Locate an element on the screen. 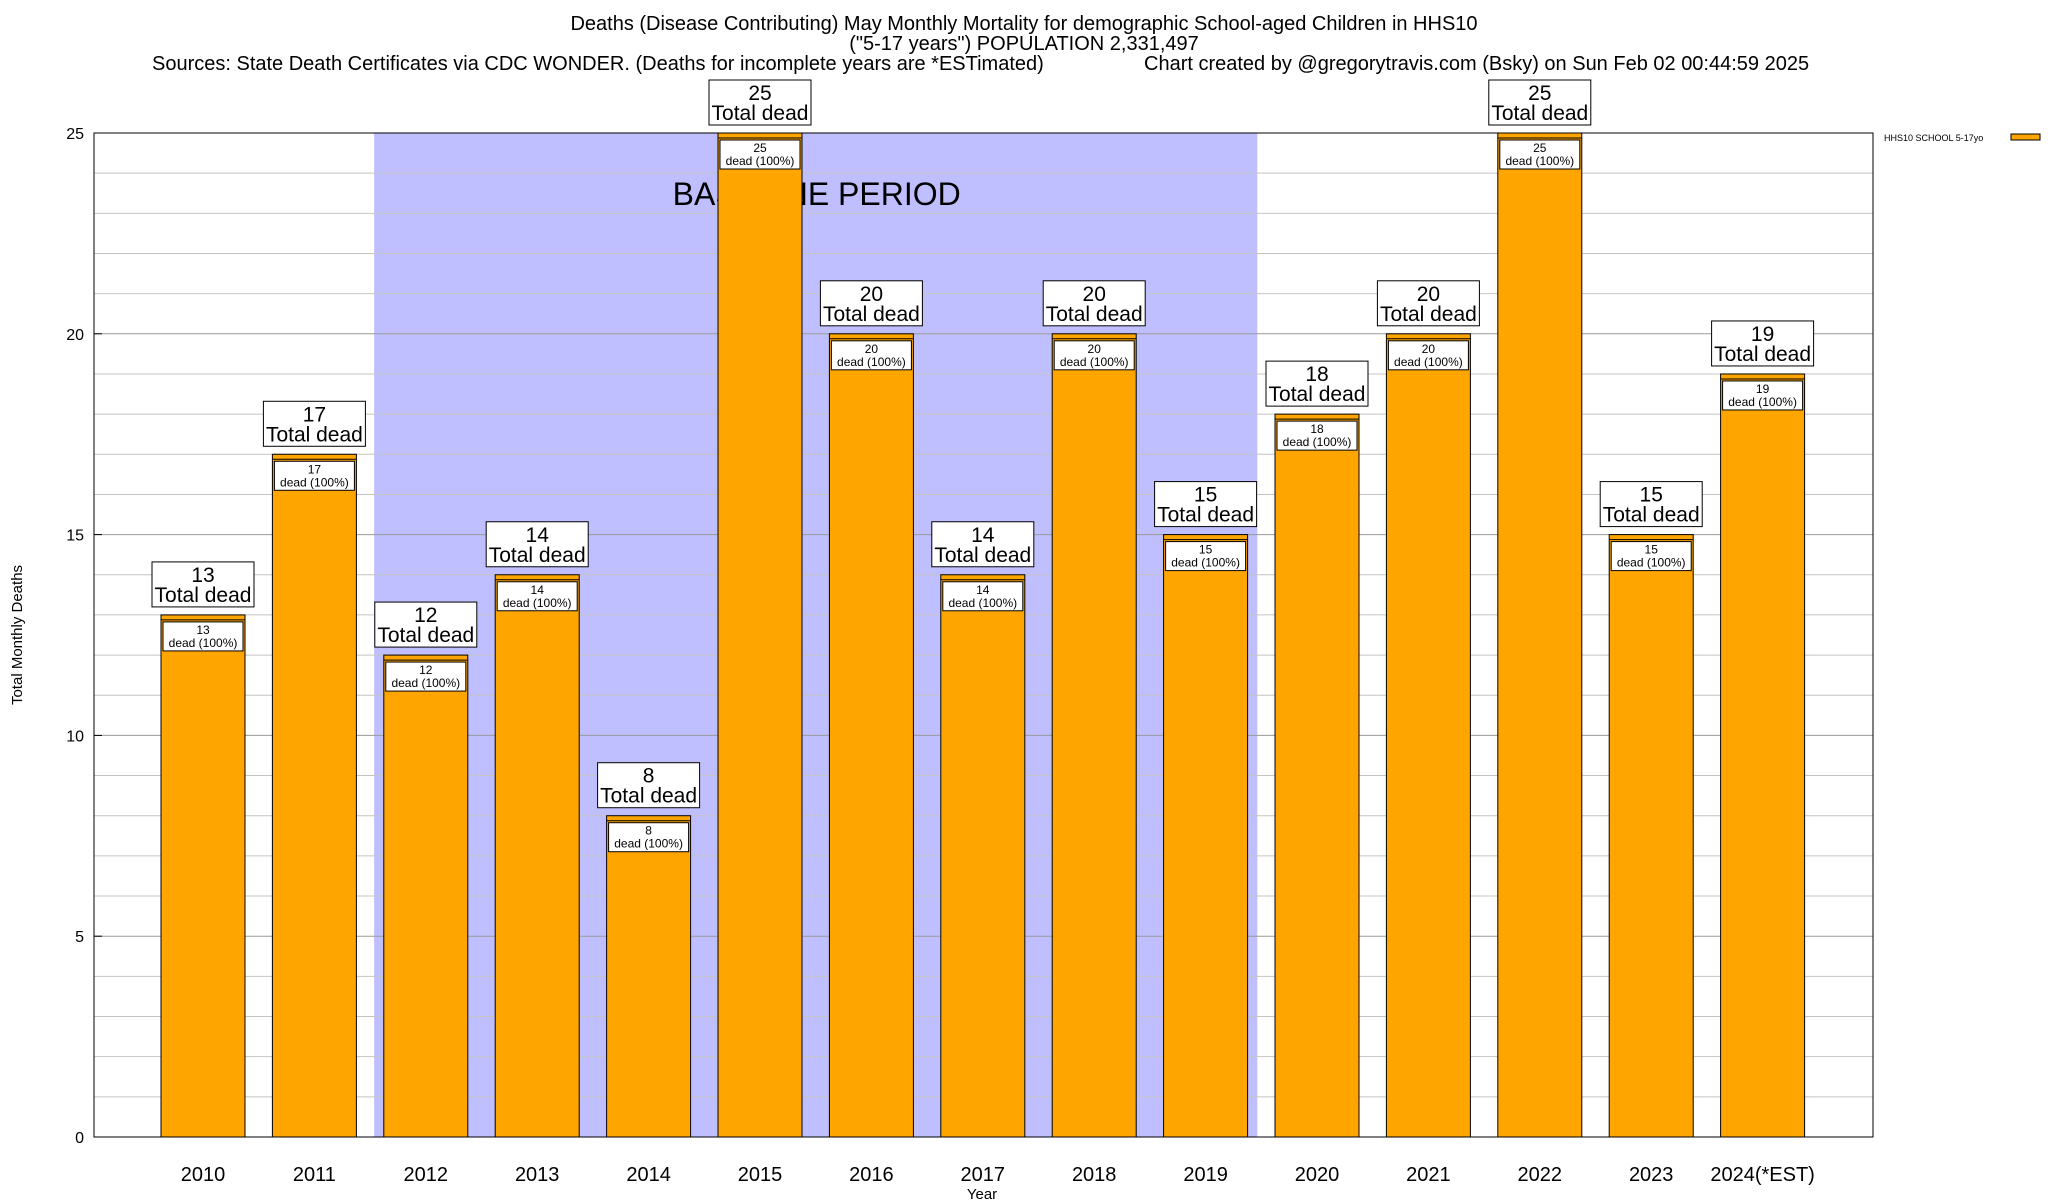 The image size is (2048, 1200). total-value-label: 17 is located at coordinates (314, 414).